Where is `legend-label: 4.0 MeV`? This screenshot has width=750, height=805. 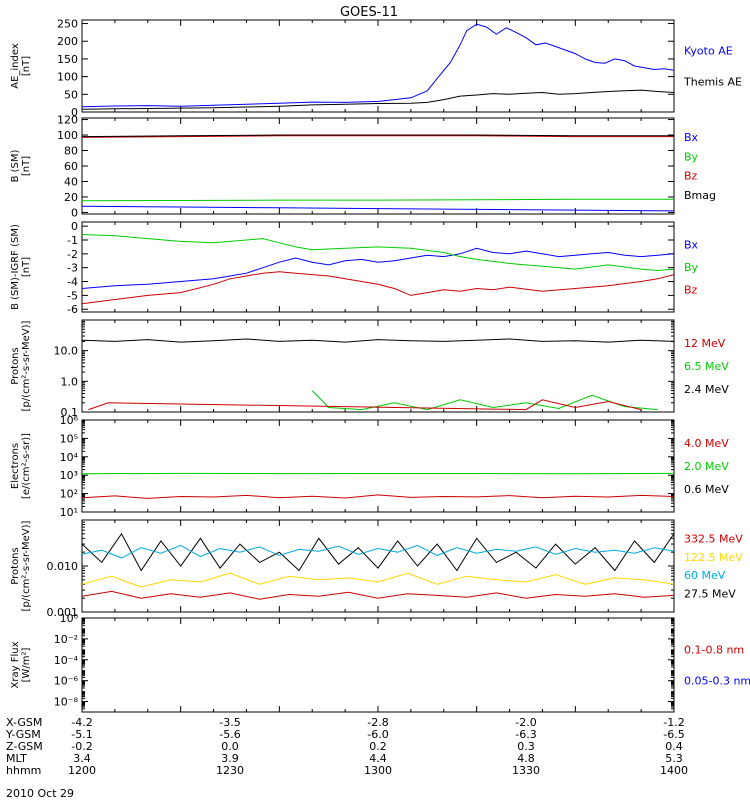 legend-label: 4.0 MeV is located at coordinates (706, 443).